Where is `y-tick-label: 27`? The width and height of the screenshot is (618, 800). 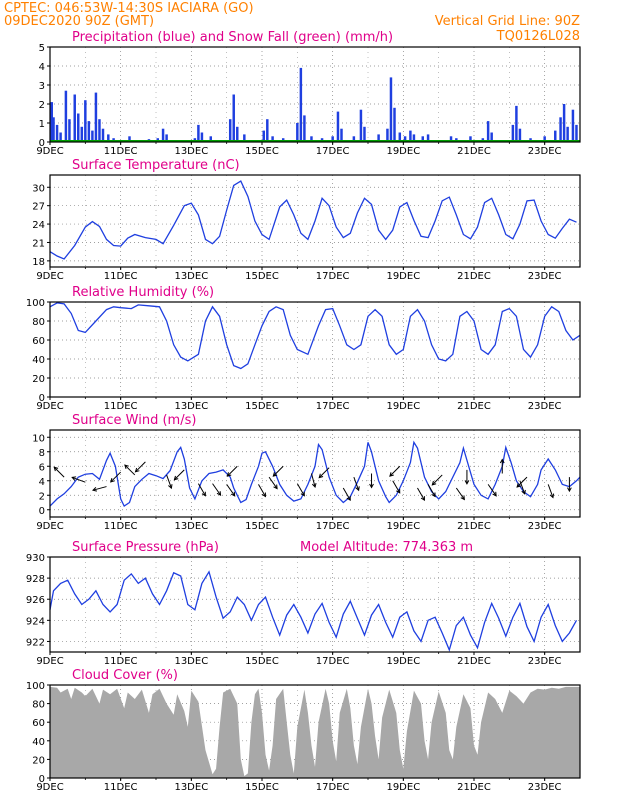
y-tick-label: 27 is located at coordinates (38, 207).